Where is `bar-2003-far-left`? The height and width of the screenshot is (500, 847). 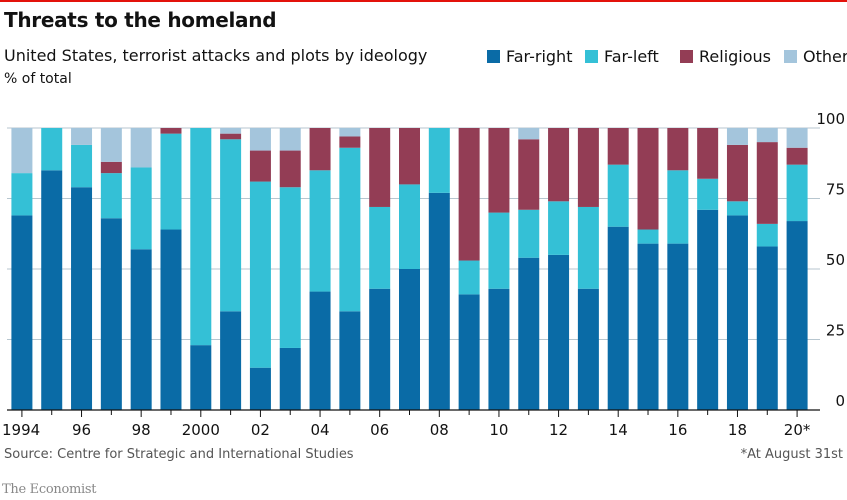 bar-2003-far-left is located at coordinates (290, 267).